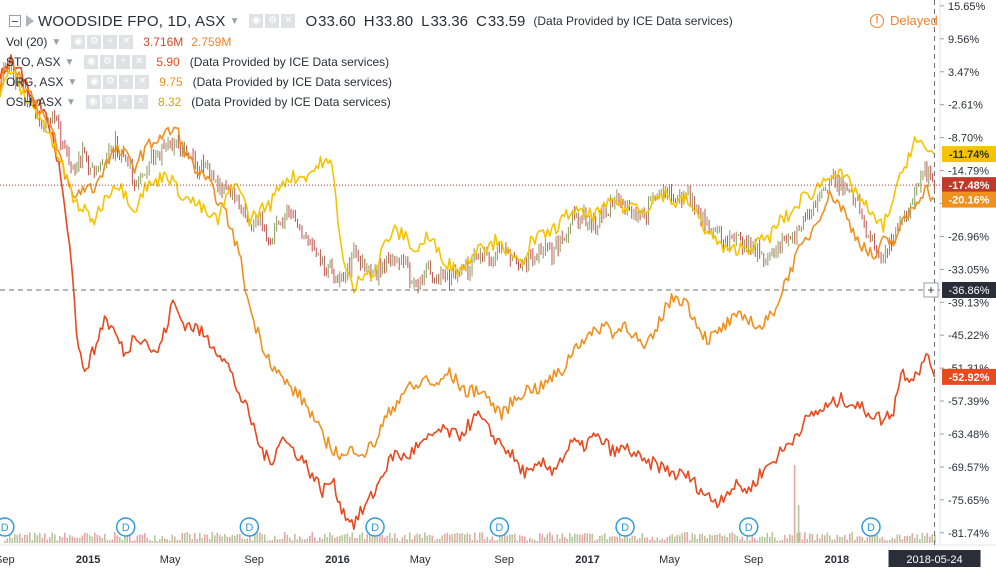 This screenshot has height=584, width=996. What do you see at coordinates (394, 21) in the screenshot?
I see `high-value: 33.80` at bounding box center [394, 21].